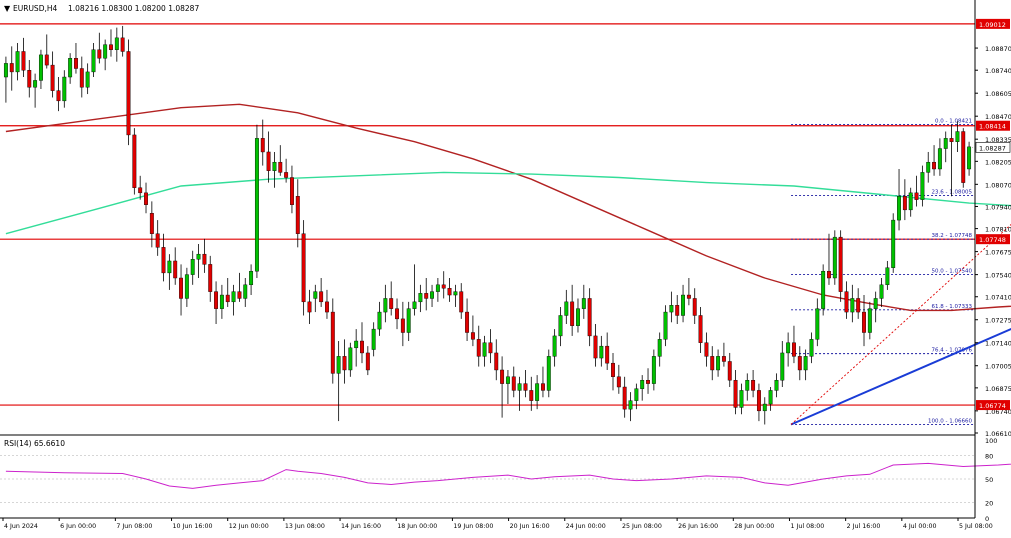 This screenshot has width=1011, height=538. I want to click on price-tick-label: 1.07410, so click(998, 298).